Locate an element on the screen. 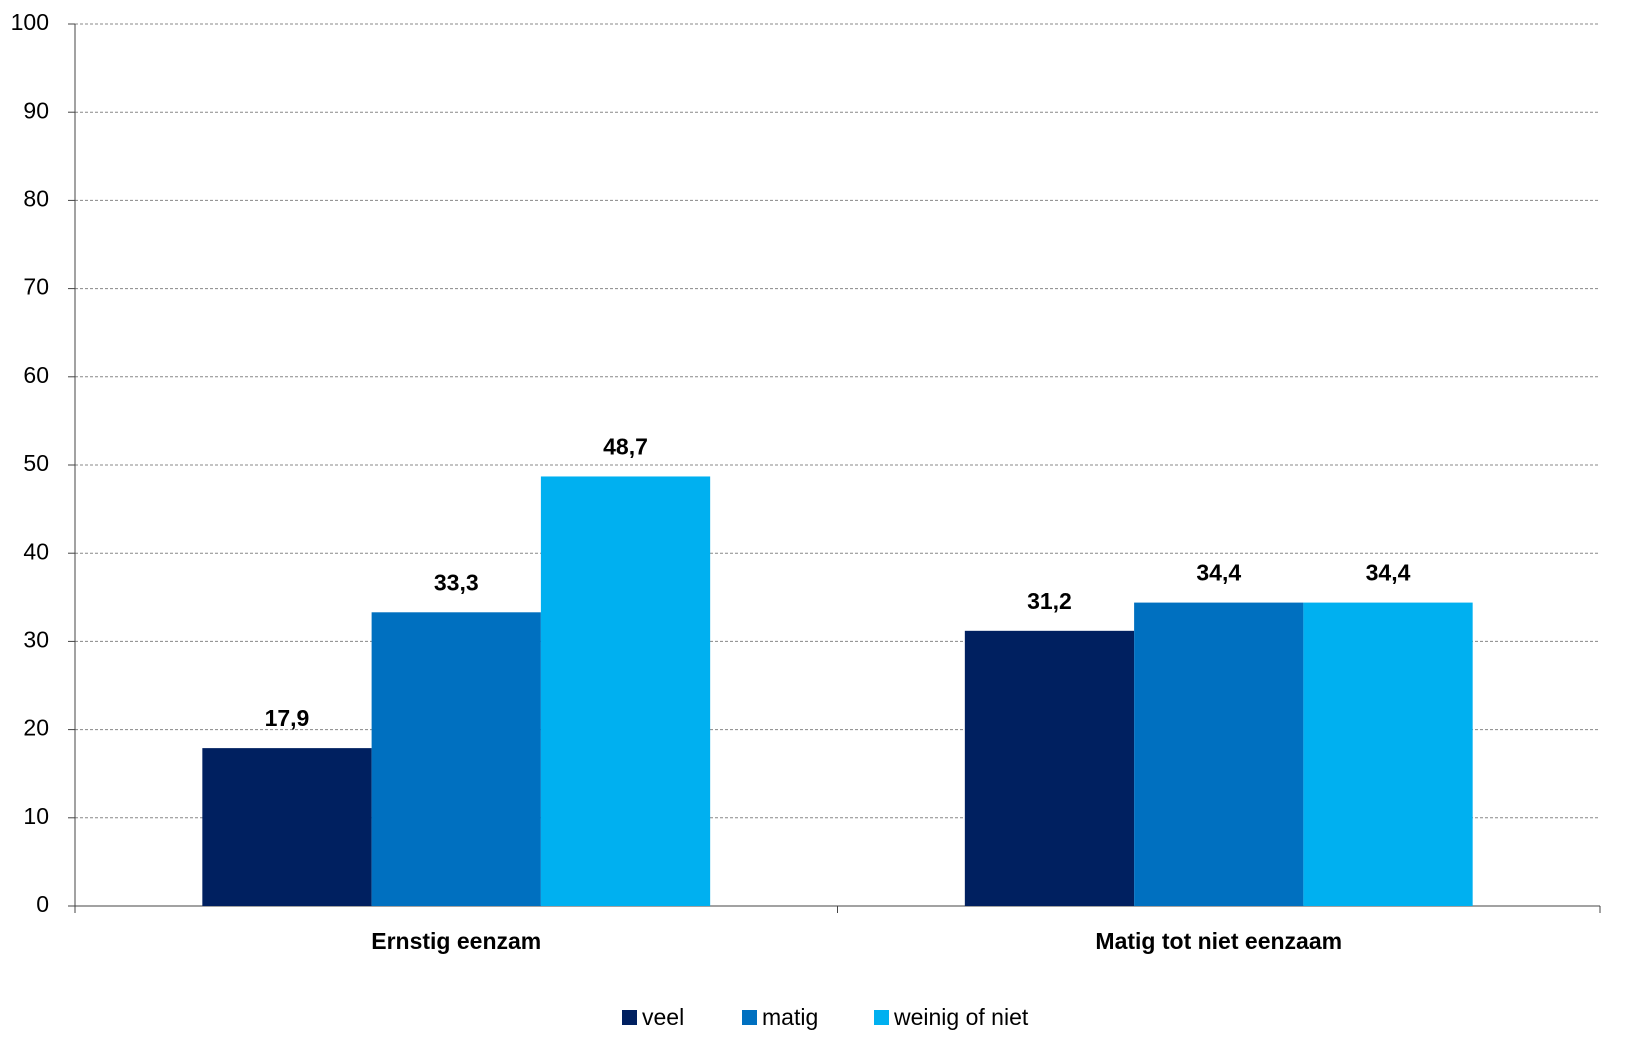 Image resolution: width=1627 pixels, height=1044 pixels. y-tick-label: 70 is located at coordinates (36, 287).